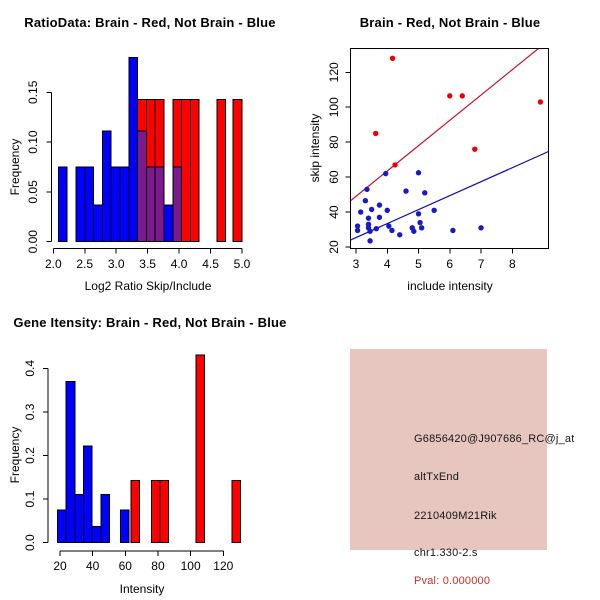  I want to click on tick-labels: 2.0 2.5 3.0 3.5 4.0 4.5 5.0 0.00 0.05 0.10 0.15, so click(138, 175).